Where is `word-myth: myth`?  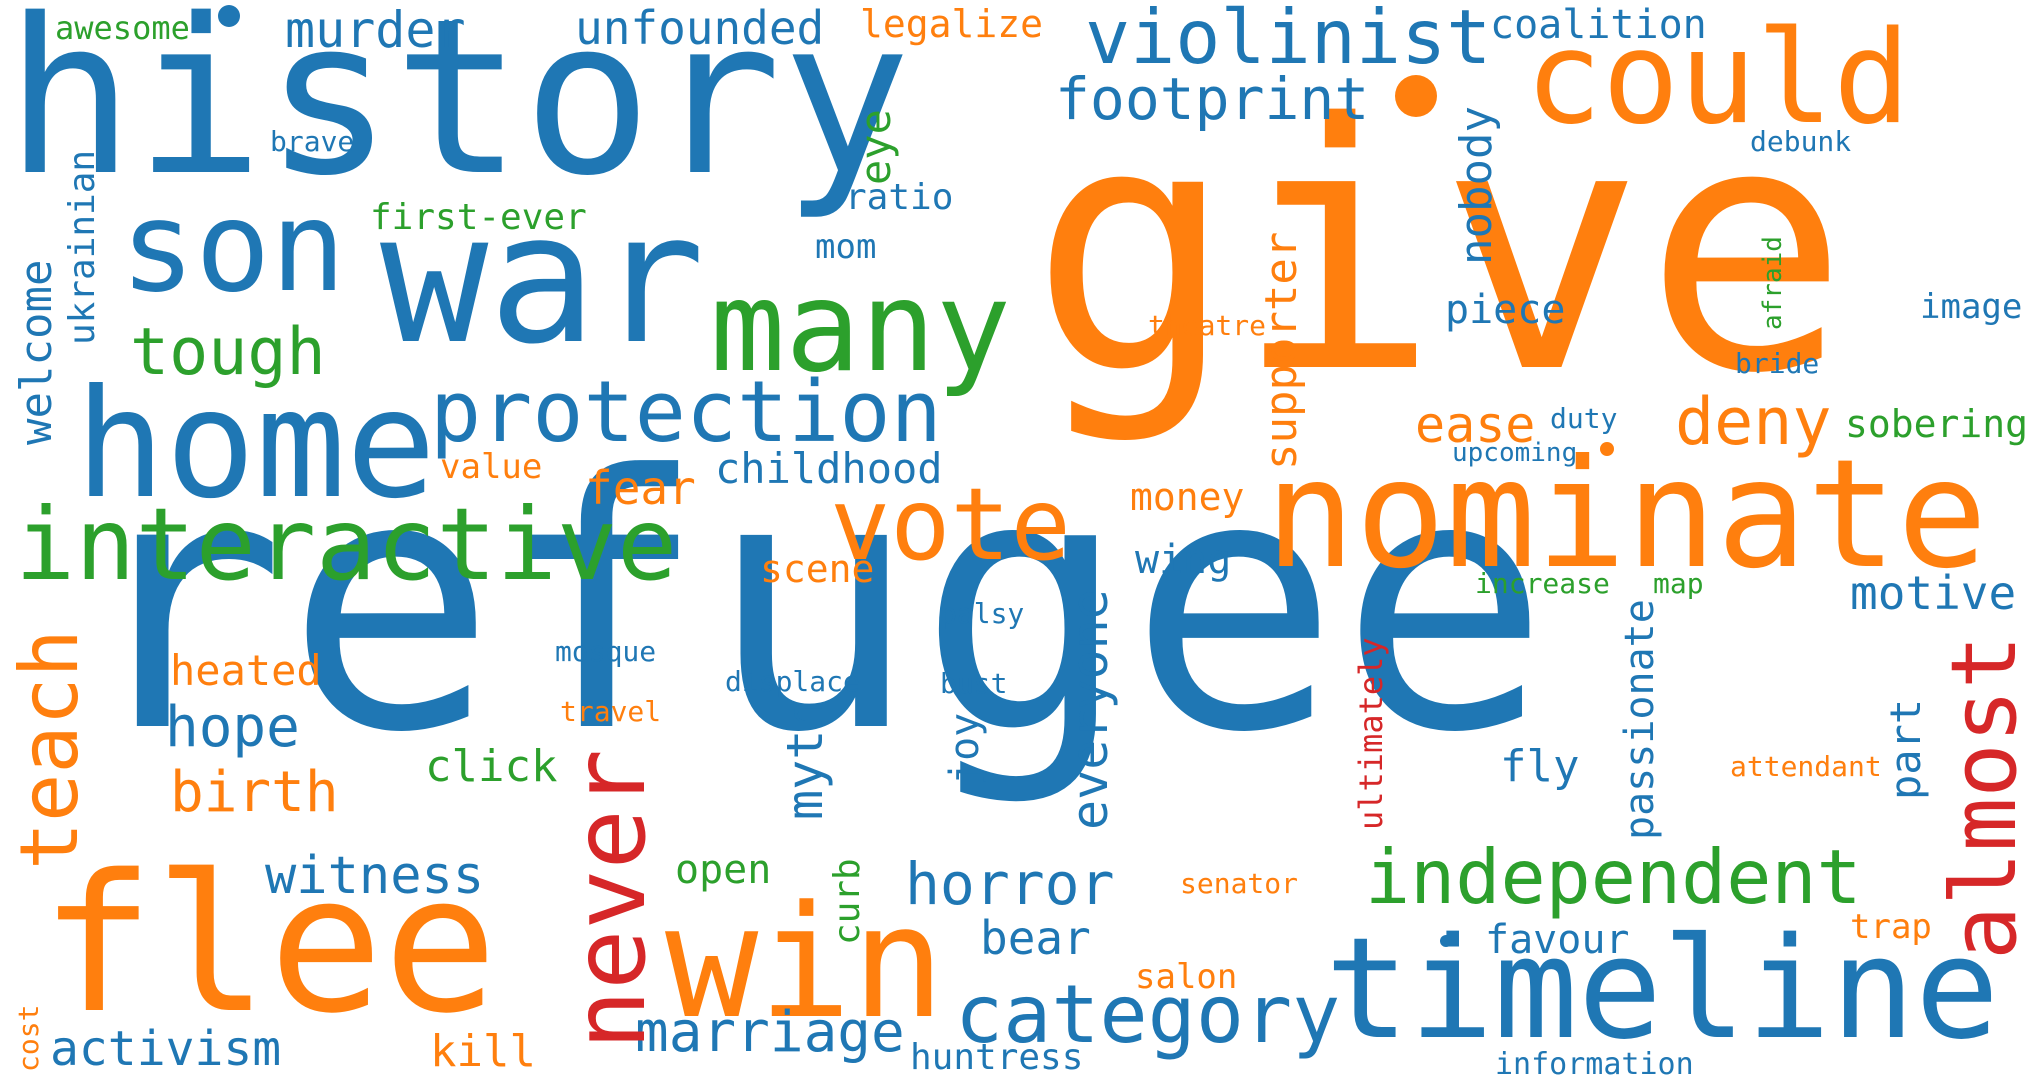 word-myth: myth is located at coordinates (805, 759).